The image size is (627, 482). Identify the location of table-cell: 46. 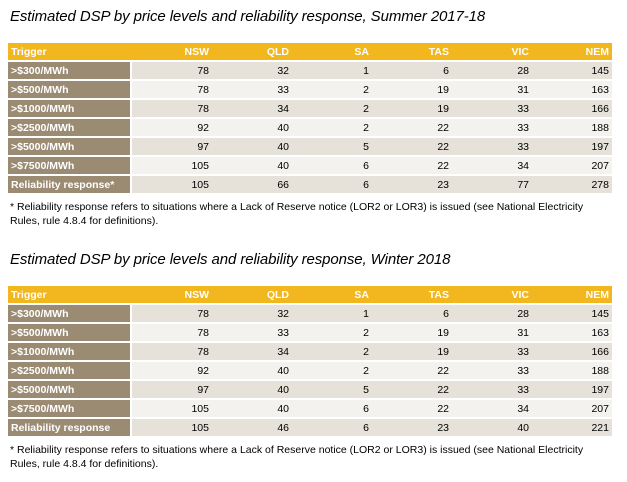
(252, 428).